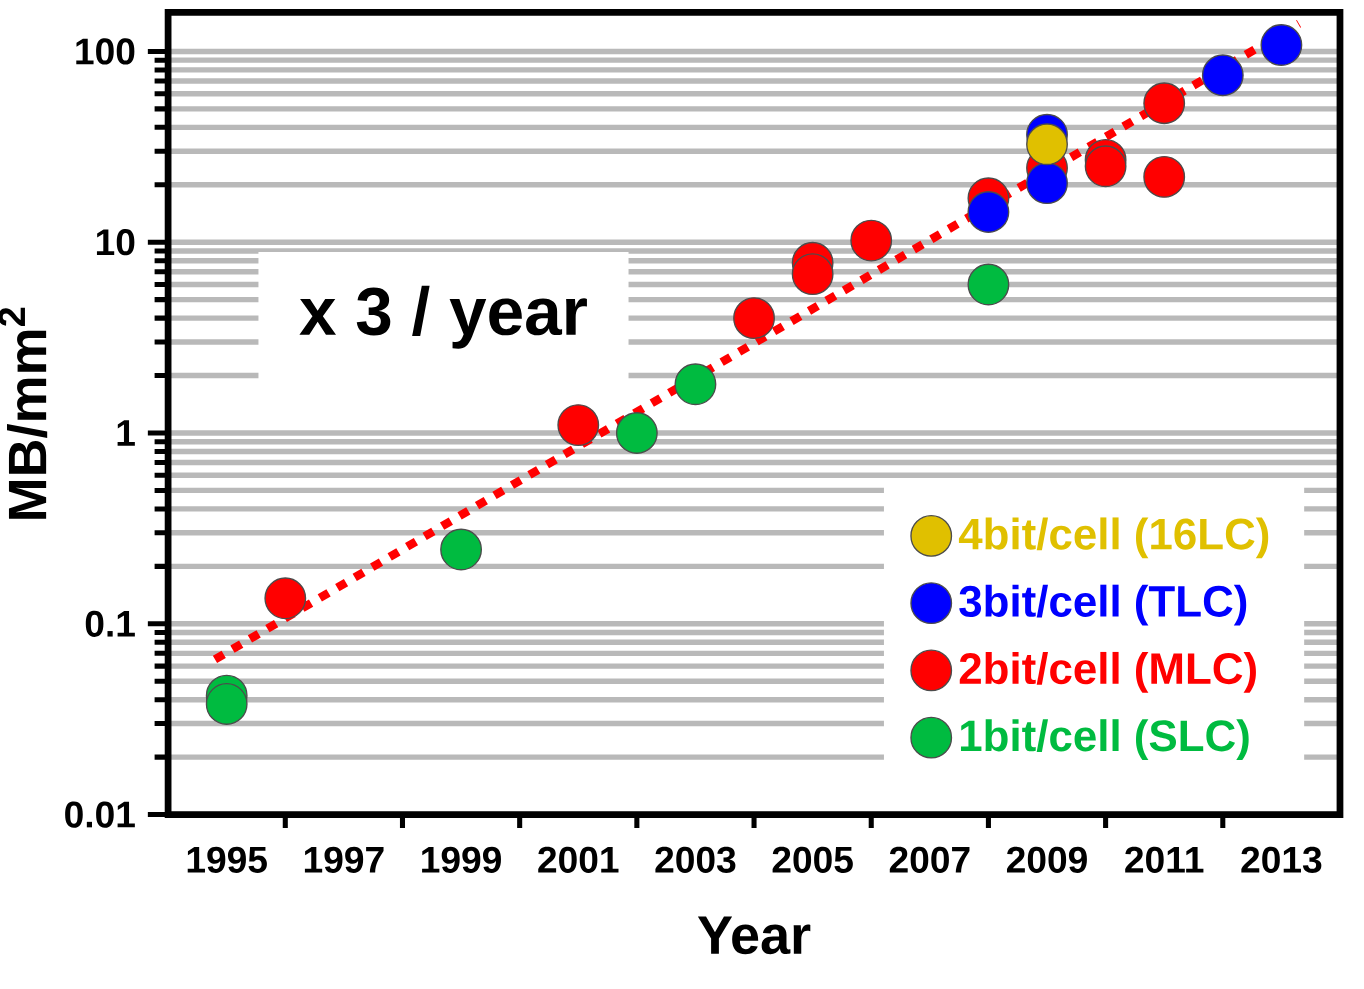 This screenshot has height=989, width=1364. What do you see at coordinates (578, 859) in the screenshot?
I see `x-tick-label: 2001` at bounding box center [578, 859].